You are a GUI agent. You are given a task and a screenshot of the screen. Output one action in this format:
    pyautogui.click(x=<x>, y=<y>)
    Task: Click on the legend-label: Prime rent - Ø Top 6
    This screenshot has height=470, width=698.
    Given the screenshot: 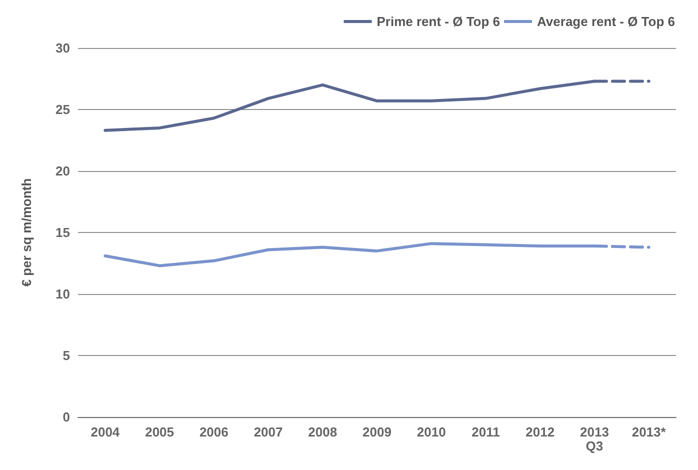 What is the action you would take?
    pyautogui.click(x=438, y=21)
    